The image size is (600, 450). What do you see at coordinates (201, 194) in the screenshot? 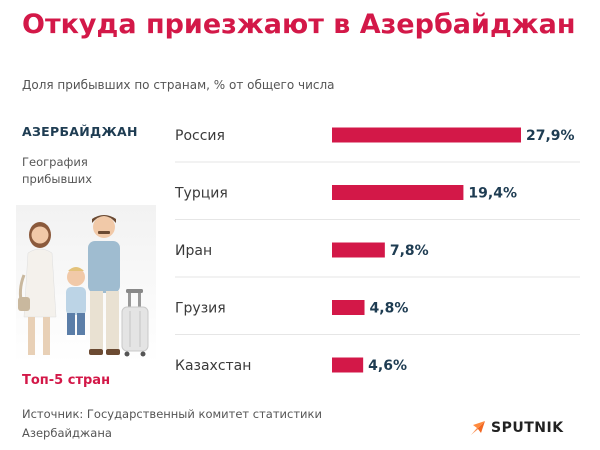
I see `category-label: Турция` at bounding box center [201, 194].